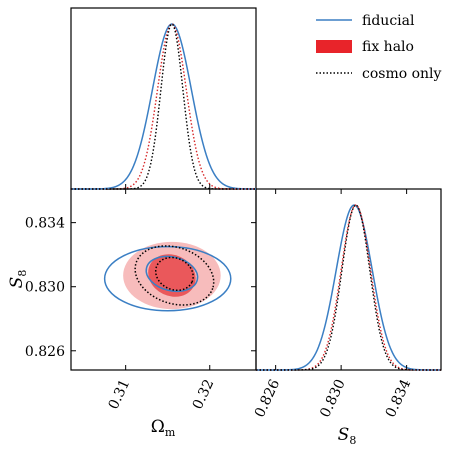  What do you see at coordinates (388, 21) in the screenshot?
I see `legend-label-fiducial: fiducial` at bounding box center [388, 21].